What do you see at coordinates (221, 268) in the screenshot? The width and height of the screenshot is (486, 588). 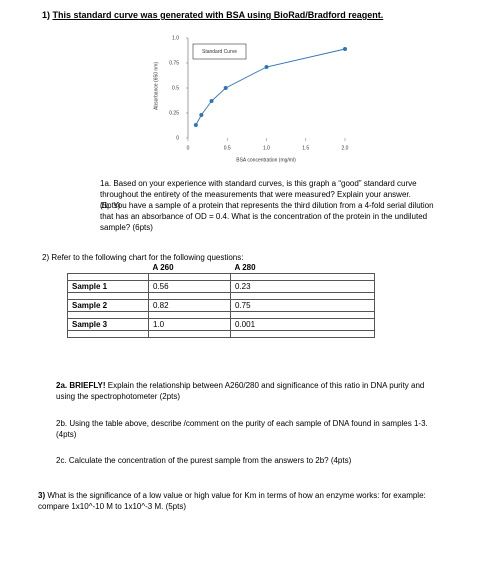 I see `table-header: A 260 A 280` at bounding box center [221, 268].